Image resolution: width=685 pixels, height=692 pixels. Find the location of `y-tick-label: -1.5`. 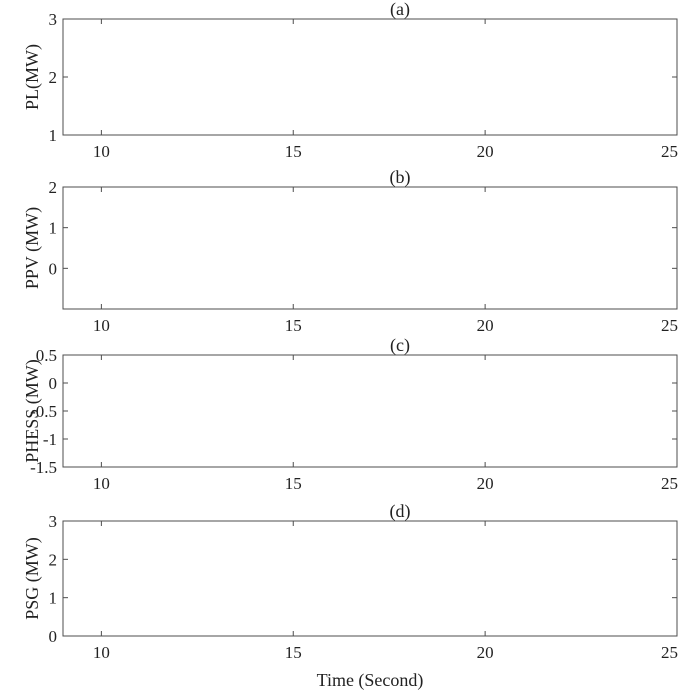

y-tick-label: -1.5 is located at coordinates (43, 467).